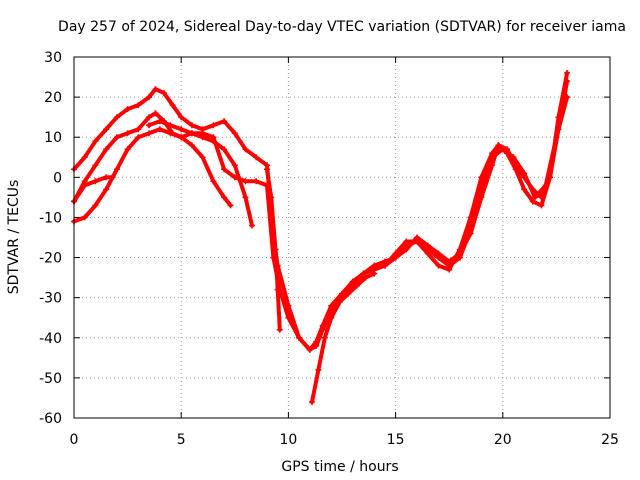 The height and width of the screenshot is (480, 640). I want to click on y-tick-label: -50, so click(50, 379).